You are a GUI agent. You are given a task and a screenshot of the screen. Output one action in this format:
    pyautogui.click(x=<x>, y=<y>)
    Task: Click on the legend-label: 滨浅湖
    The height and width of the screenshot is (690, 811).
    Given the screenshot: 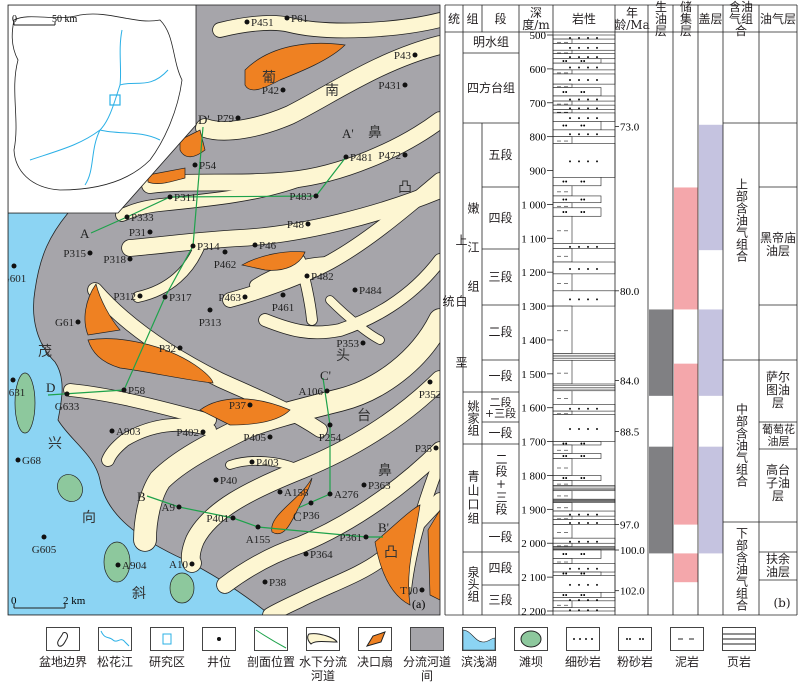 What is the action you would take?
    pyautogui.click(x=478, y=662)
    